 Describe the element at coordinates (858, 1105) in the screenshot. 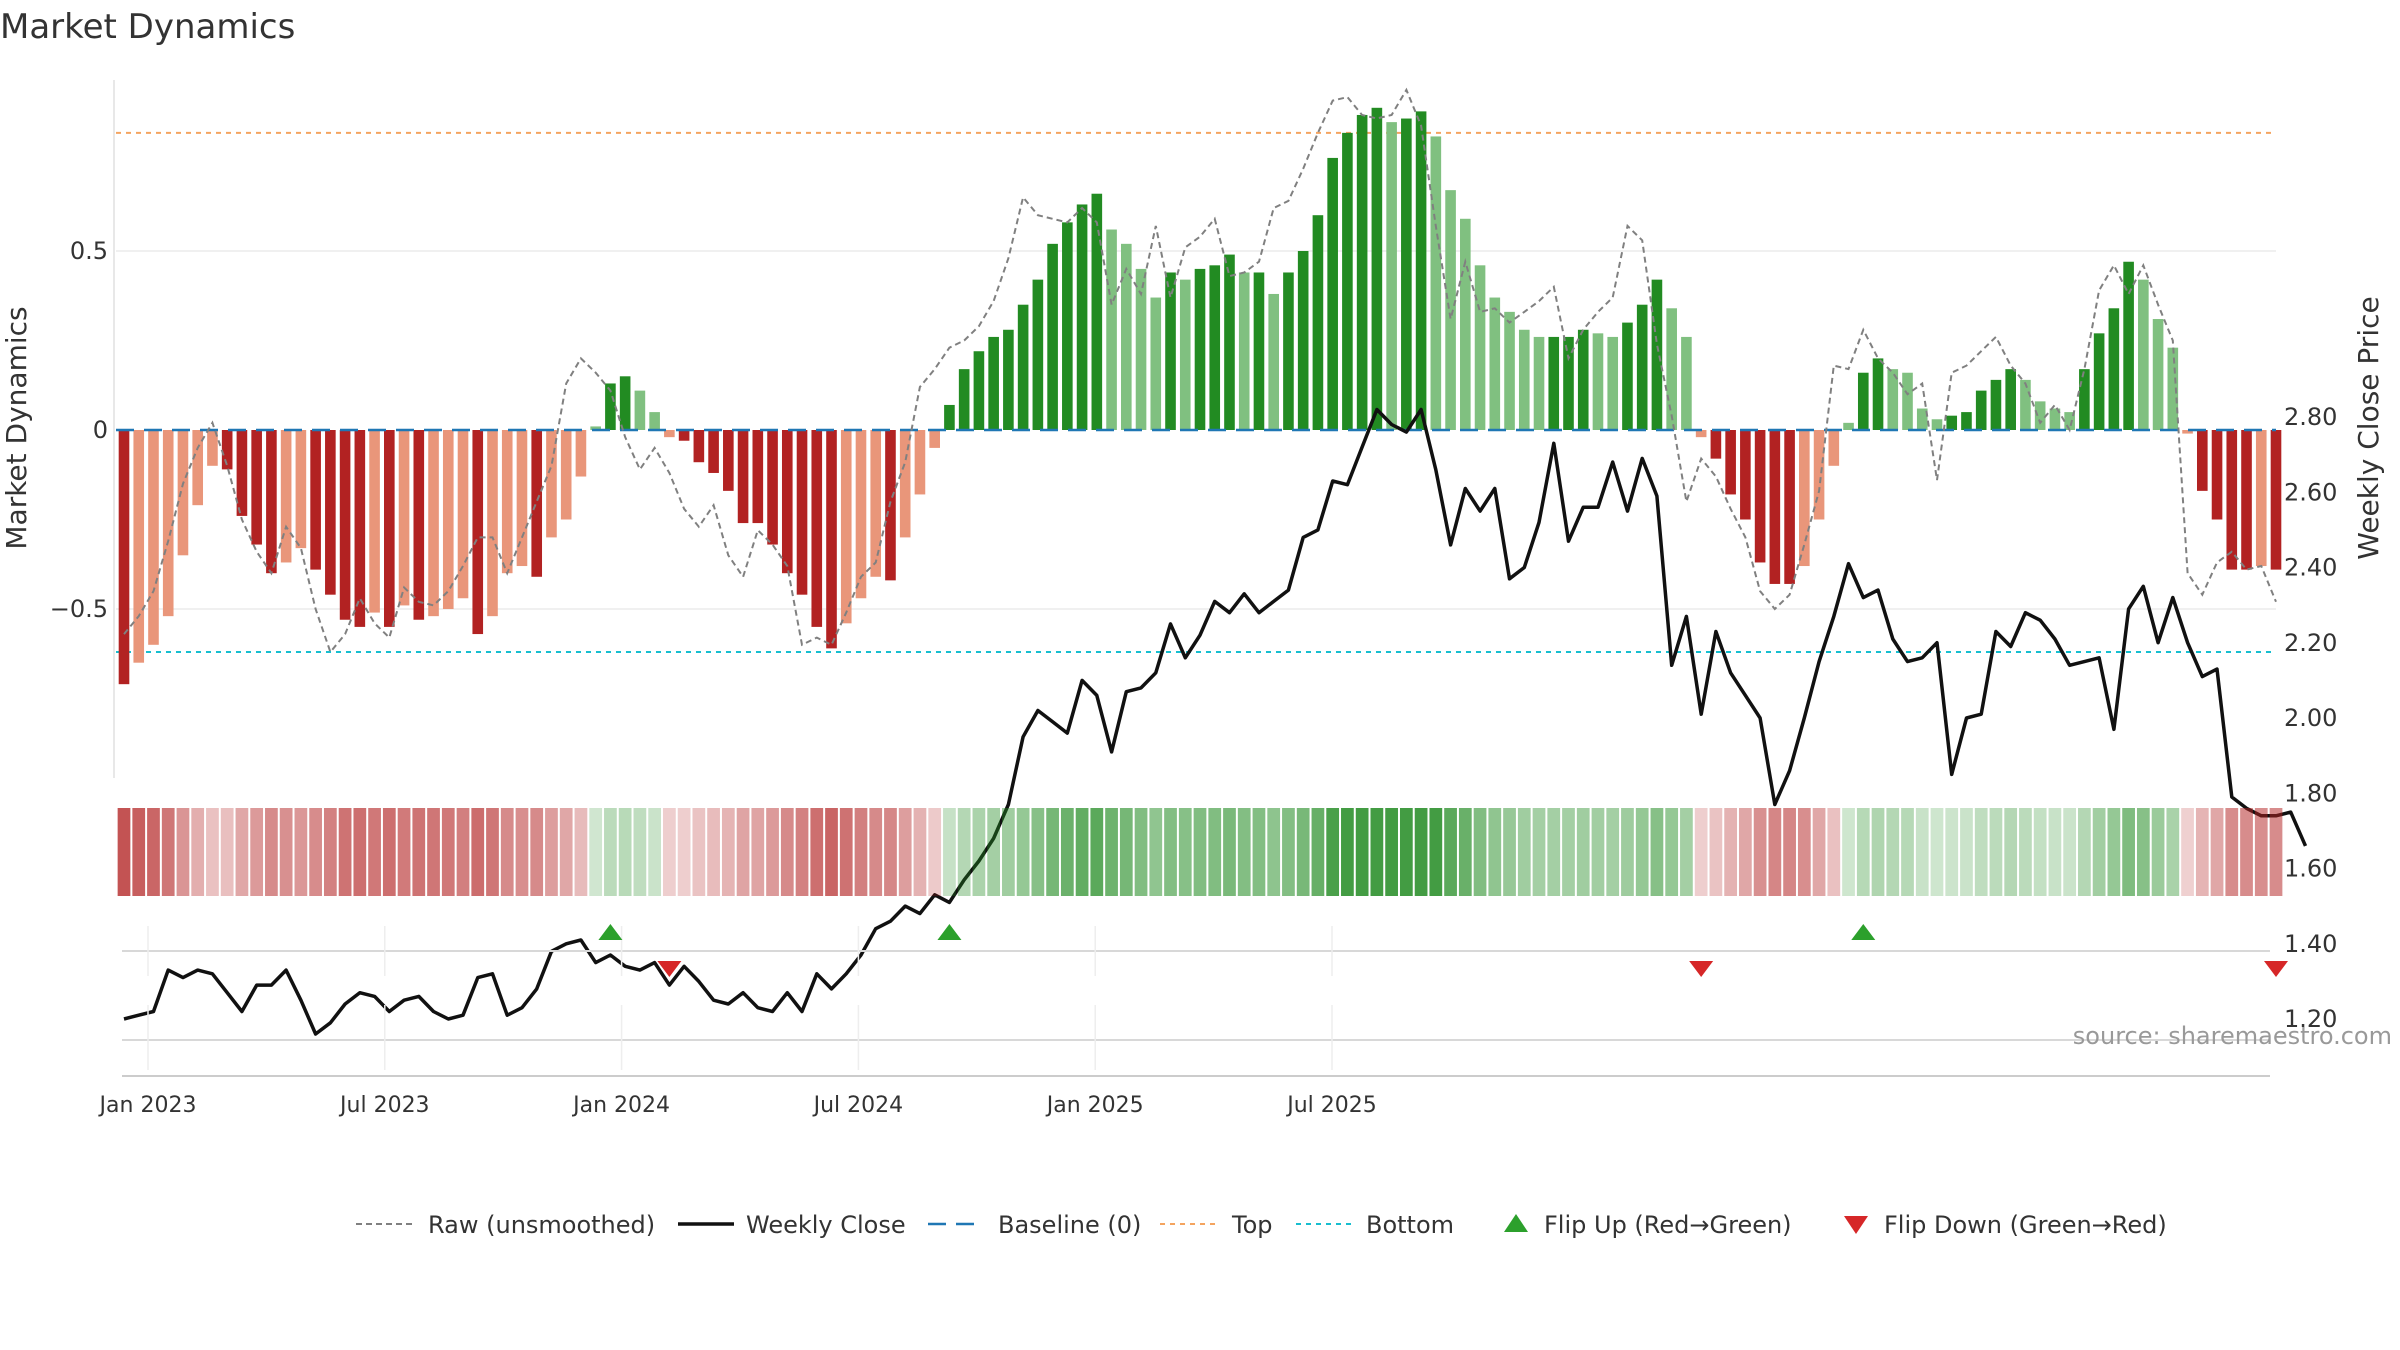

I see `x-tick-label: Jul 2024` at that location.